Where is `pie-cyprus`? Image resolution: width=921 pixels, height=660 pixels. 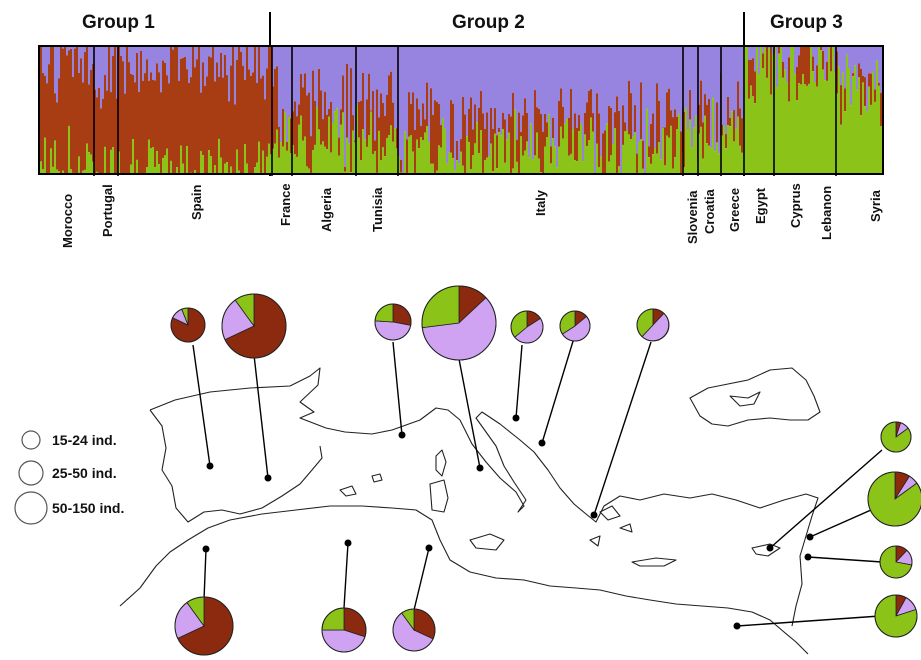 pie-cyprus is located at coordinates (896, 437).